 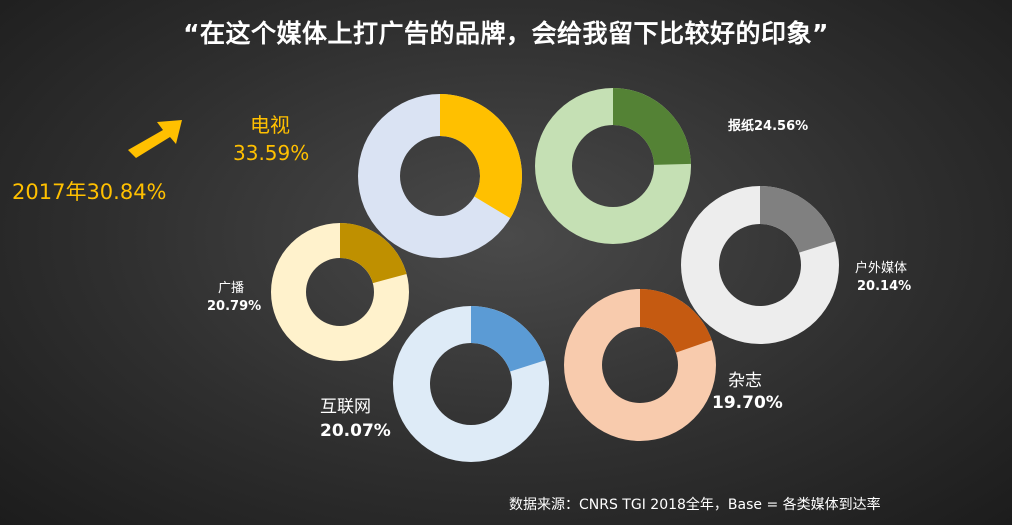 What do you see at coordinates (881, 268) in the screenshot?
I see `outdoor-label: 户外媒体` at bounding box center [881, 268].